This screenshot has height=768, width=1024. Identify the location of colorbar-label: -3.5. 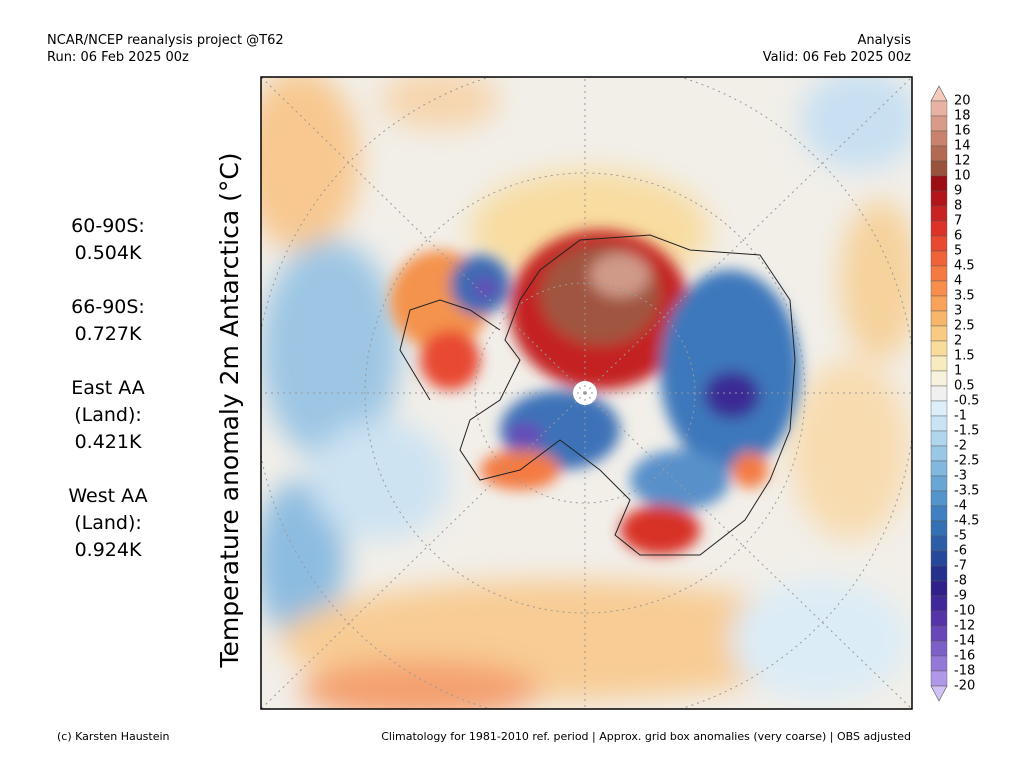
(966, 491).